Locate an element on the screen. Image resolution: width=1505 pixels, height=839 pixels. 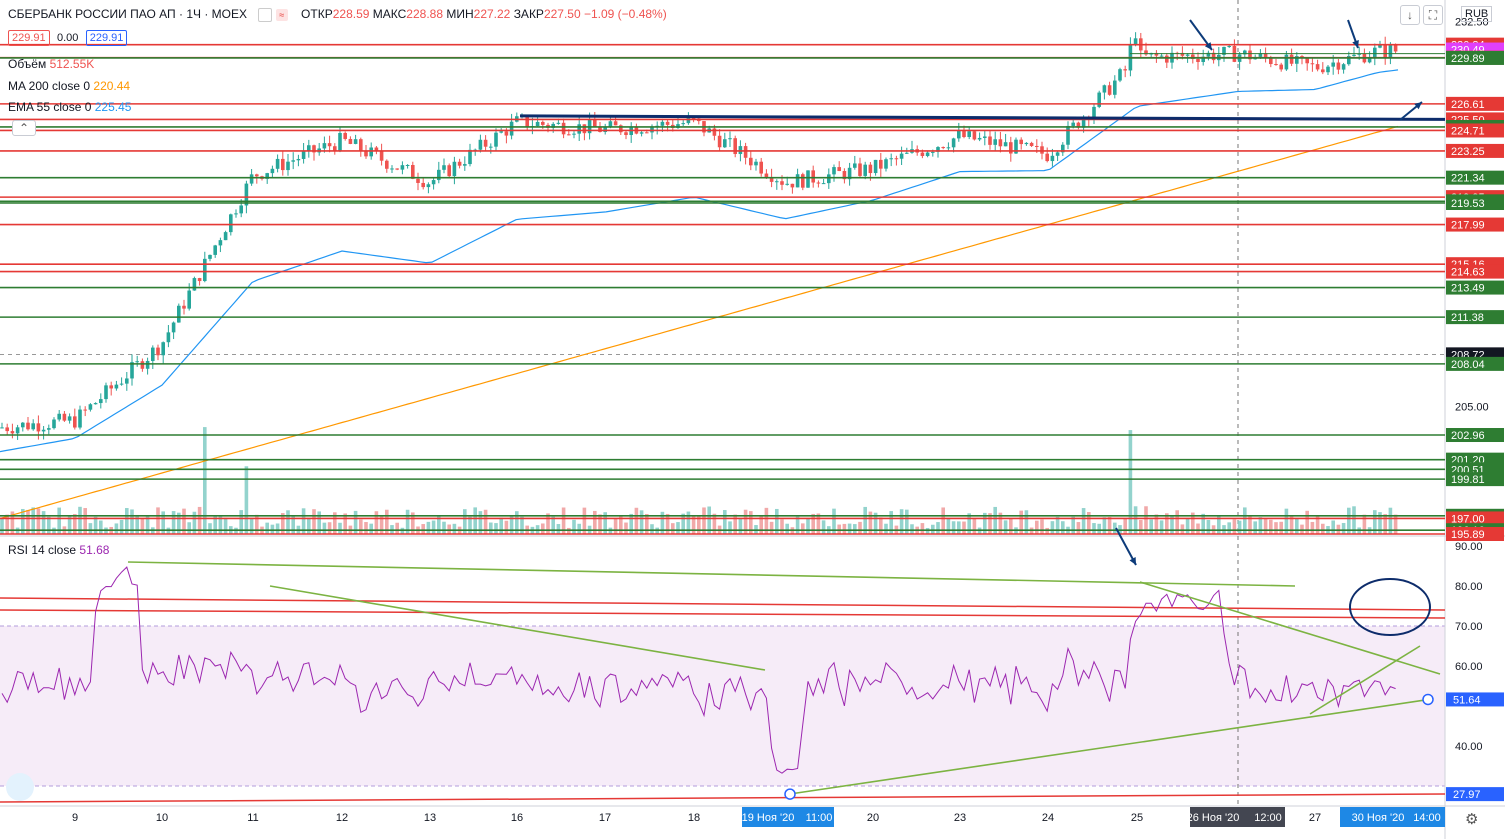
time-label: 10 is located at coordinates (162, 818).